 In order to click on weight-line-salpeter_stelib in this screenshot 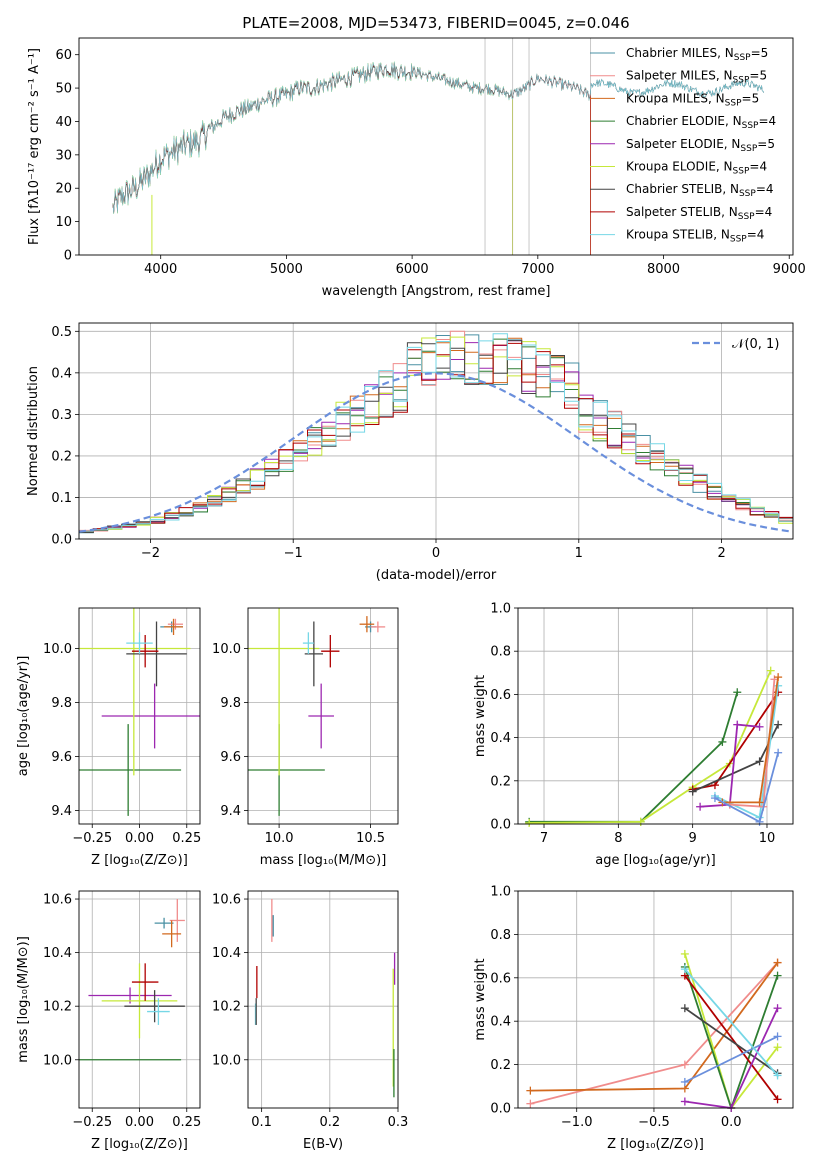, I will do `click(731, 1037)`.